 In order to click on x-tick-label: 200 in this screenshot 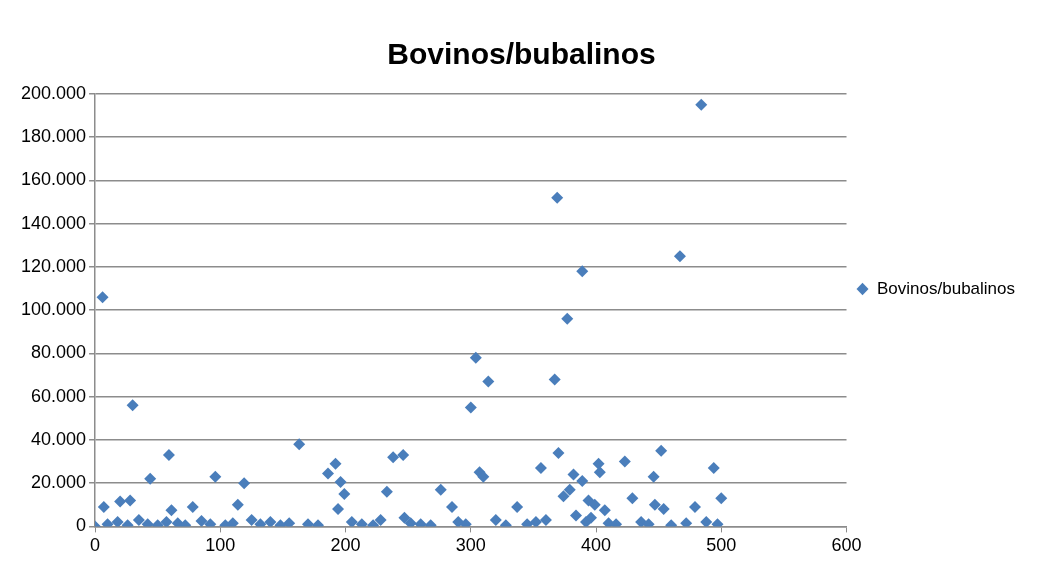, I will do `click(345, 545)`.